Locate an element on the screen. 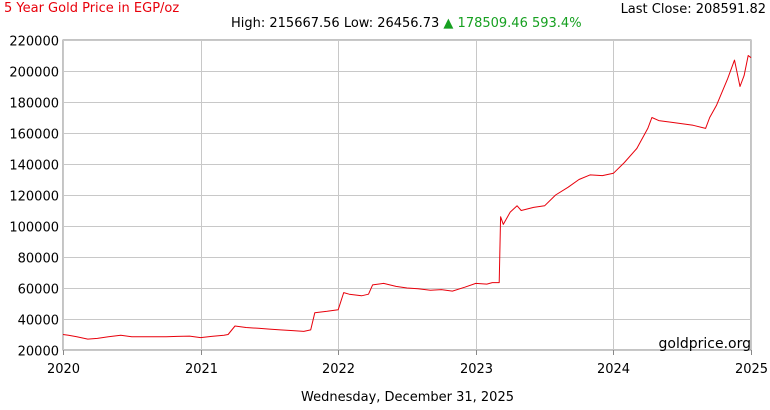 The width and height of the screenshot is (770, 410). chart-title: 5 Year Gold Price in EGP/oz is located at coordinates (92, 8).